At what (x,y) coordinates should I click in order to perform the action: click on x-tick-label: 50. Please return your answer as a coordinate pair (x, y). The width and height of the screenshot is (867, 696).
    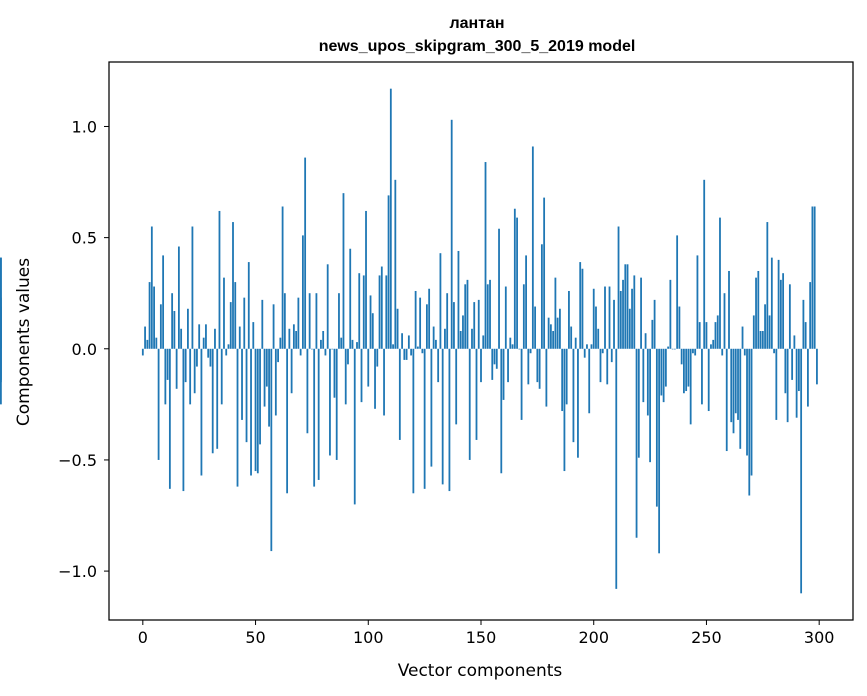
    Looking at the image, I should click on (255, 637).